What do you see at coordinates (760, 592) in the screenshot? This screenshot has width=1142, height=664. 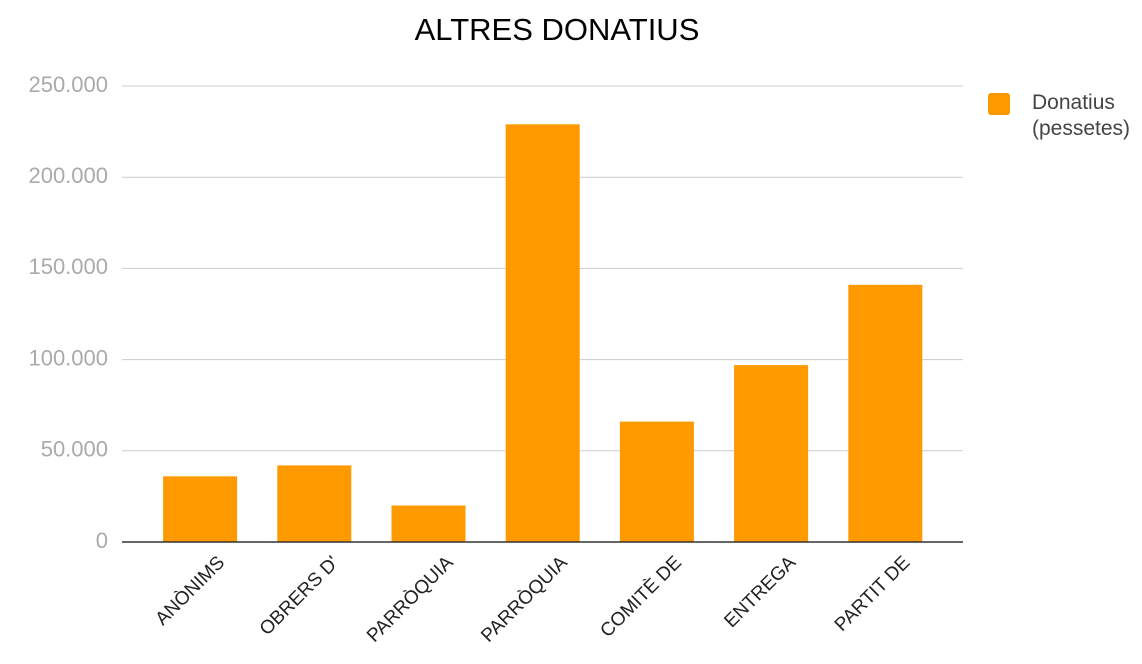 I see `x-tick-label: ENTREGA` at bounding box center [760, 592].